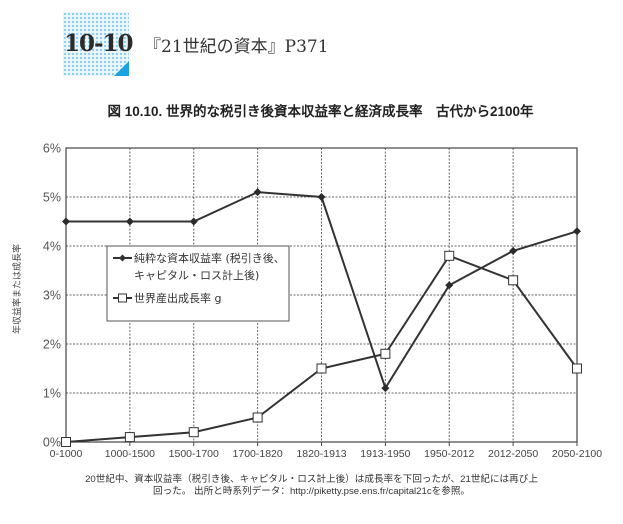 Image resolution: width=623 pixels, height=524 pixels. What do you see at coordinates (577, 454) in the screenshot?
I see `x-tick-label: 2050-2100` at bounding box center [577, 454].